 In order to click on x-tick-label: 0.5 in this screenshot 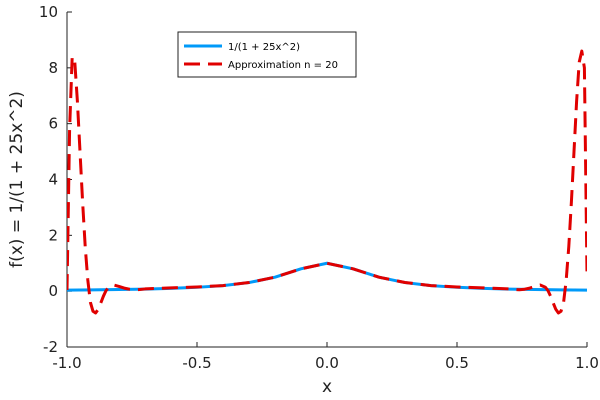, I will do `click(457, 363)`.